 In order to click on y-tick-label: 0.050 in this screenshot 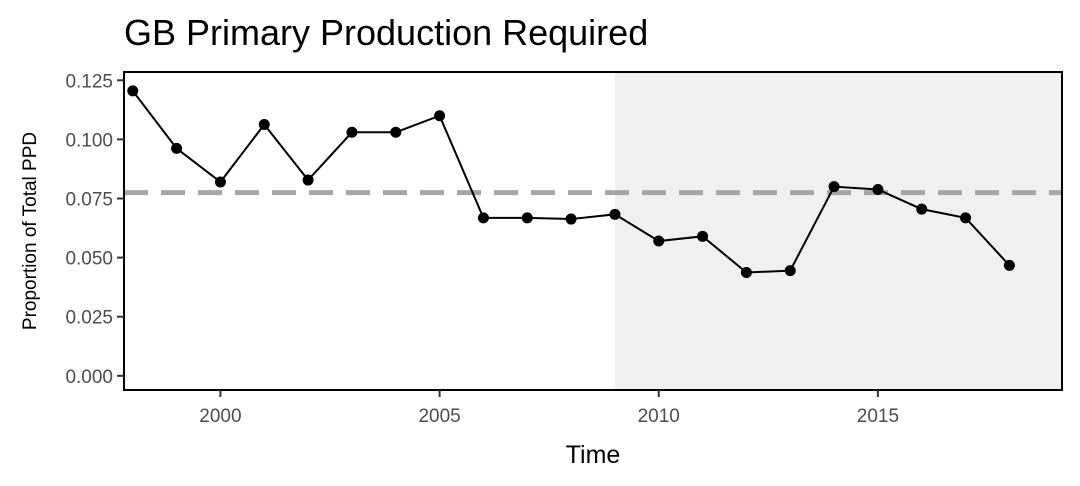, I will do `click(89, 259)`.